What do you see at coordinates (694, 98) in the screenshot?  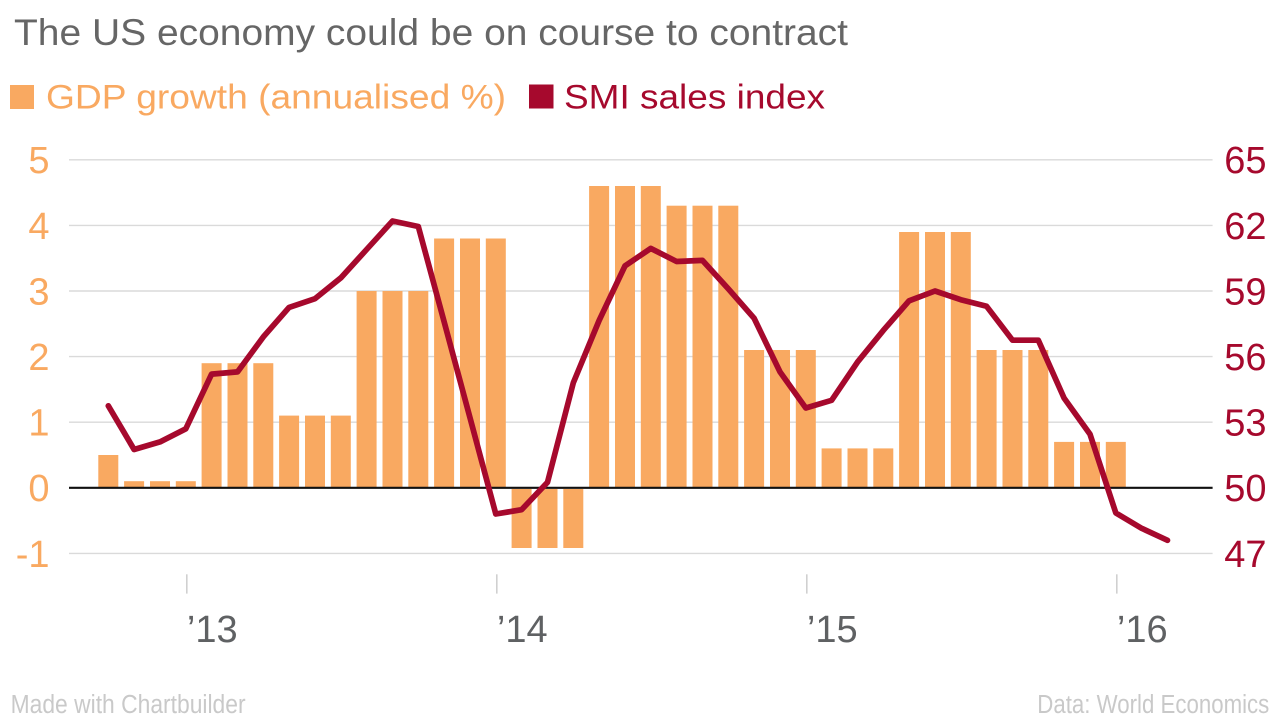 I see `svg-text: SMI sales index` at bounding box center [694, 98].